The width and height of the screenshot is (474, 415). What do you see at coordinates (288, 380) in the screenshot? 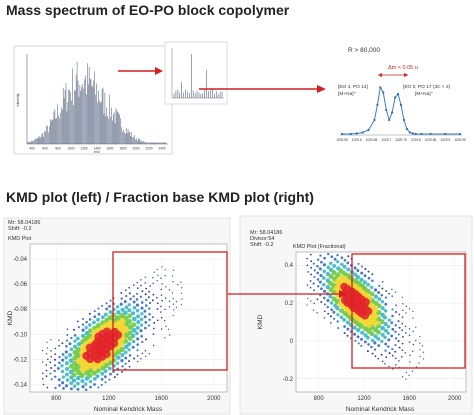
I see `y-tick-label: -0.2` at bounding box center [288, 380].